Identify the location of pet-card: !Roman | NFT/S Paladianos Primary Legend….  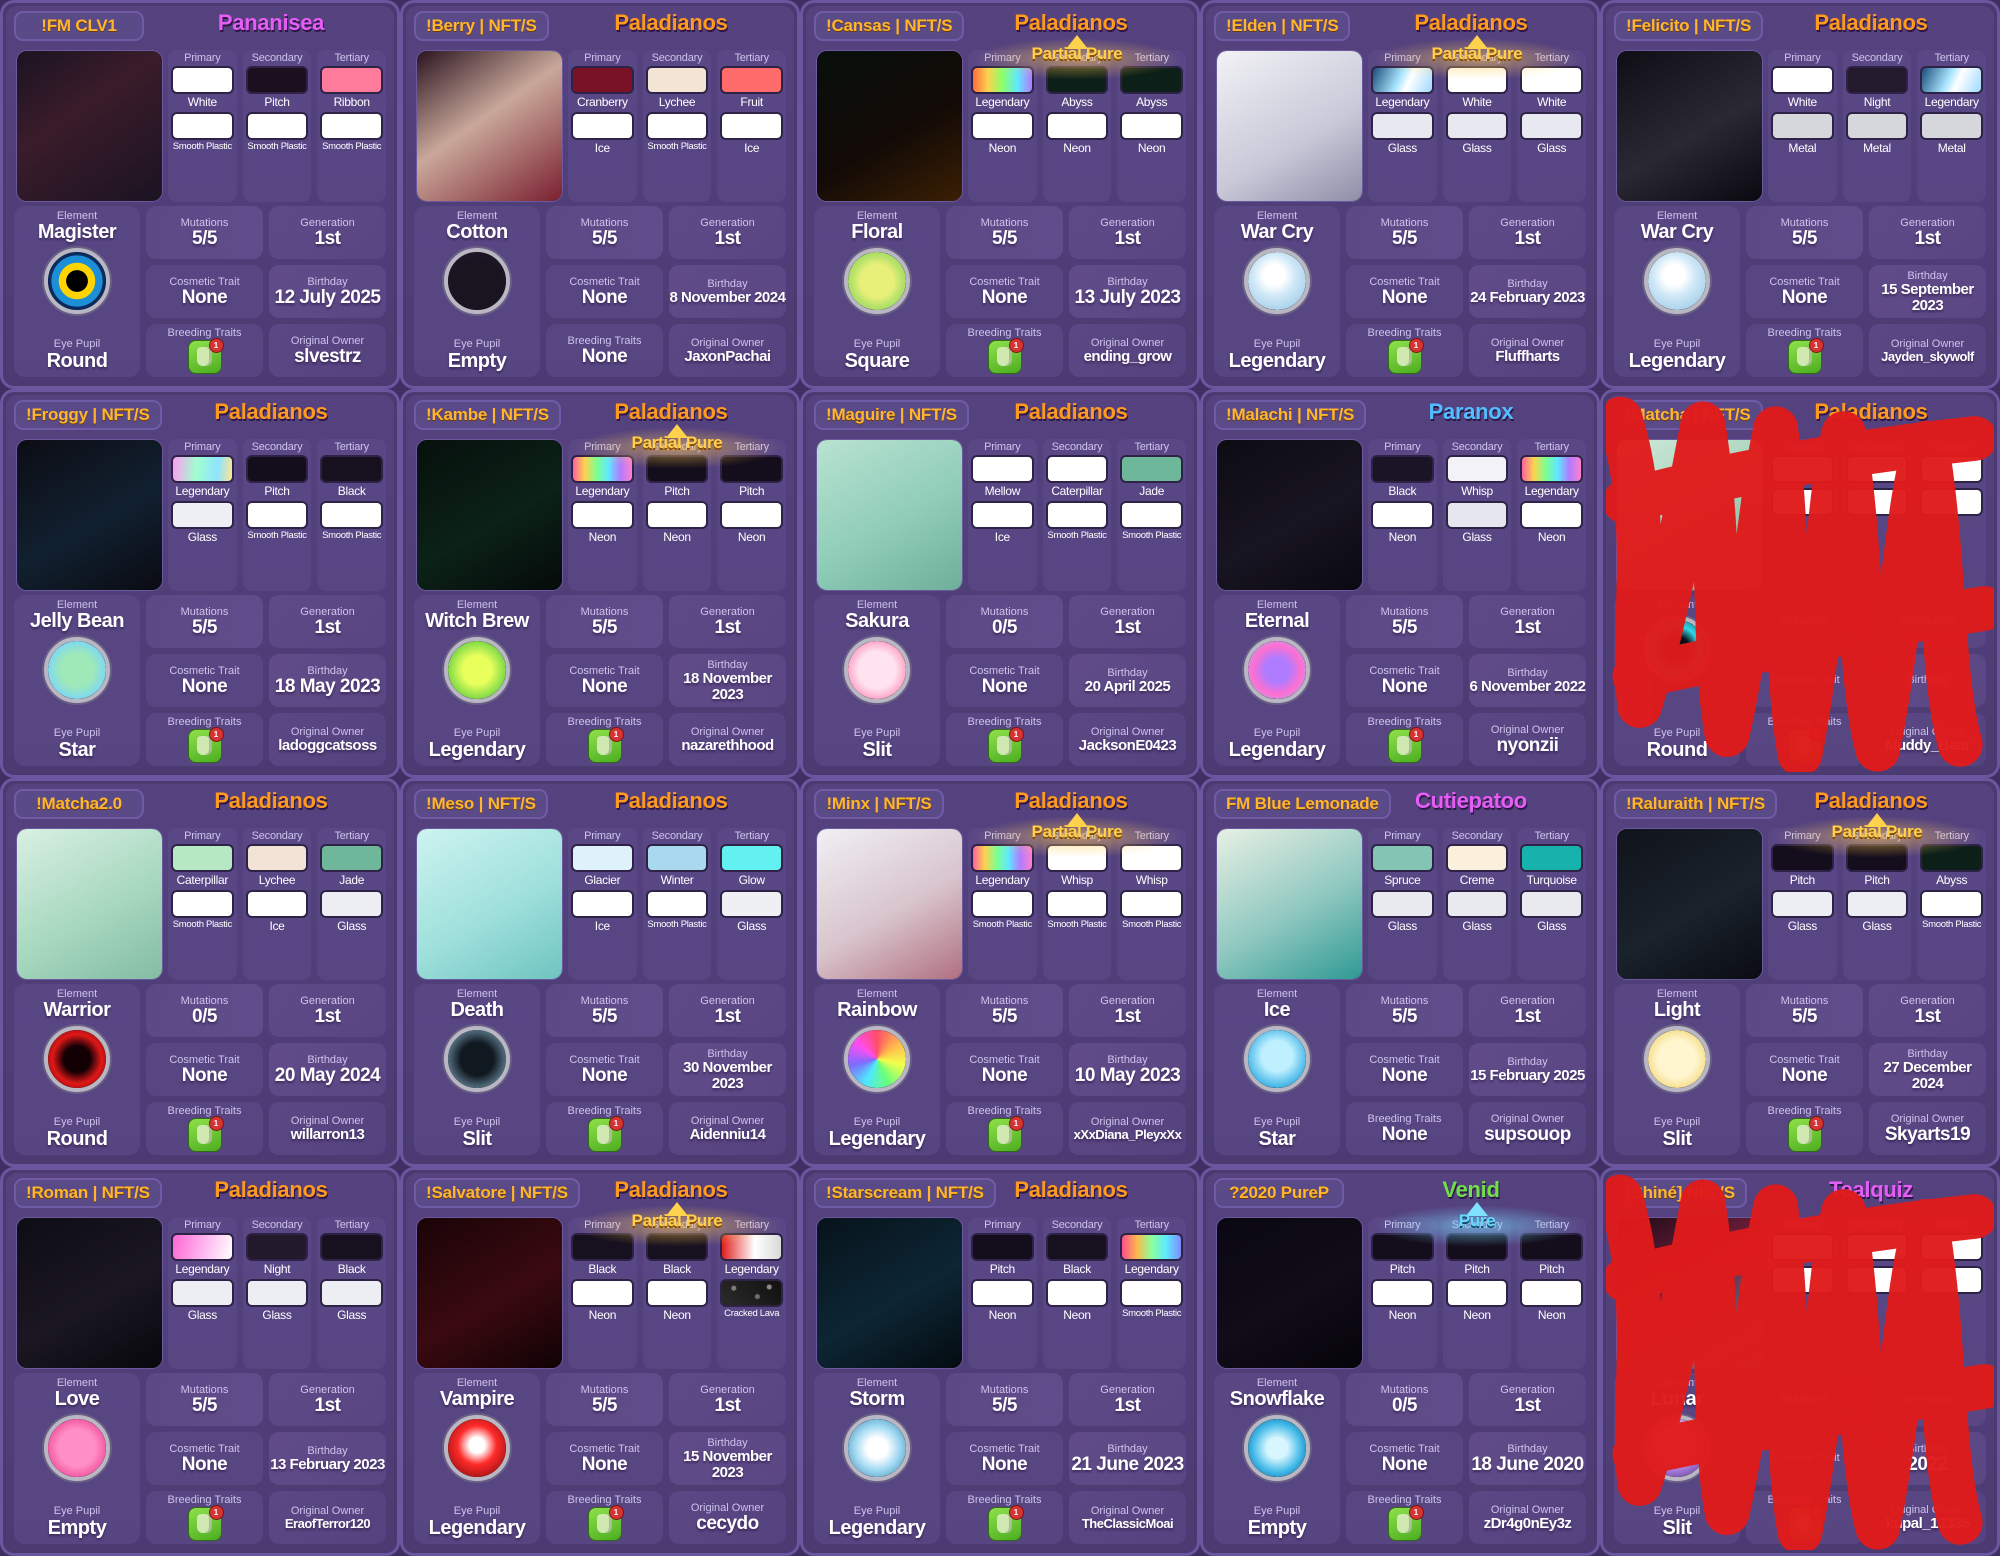
(200, 1361).